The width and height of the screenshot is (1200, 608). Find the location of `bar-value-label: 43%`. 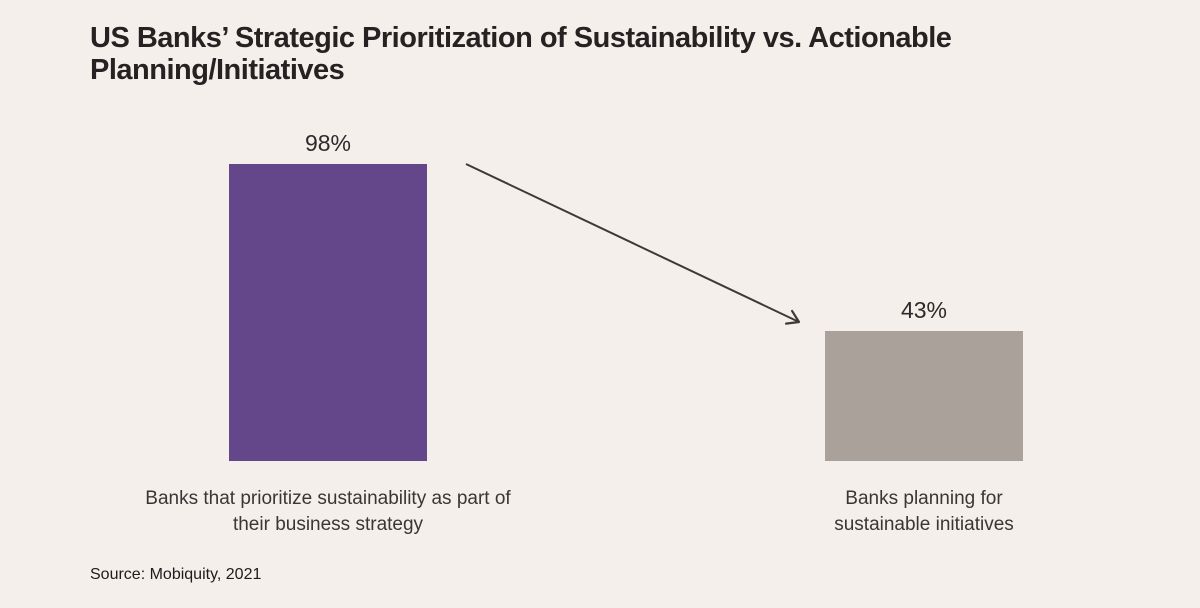

bar-value-label: 43% is located at coordinates (924, 310).